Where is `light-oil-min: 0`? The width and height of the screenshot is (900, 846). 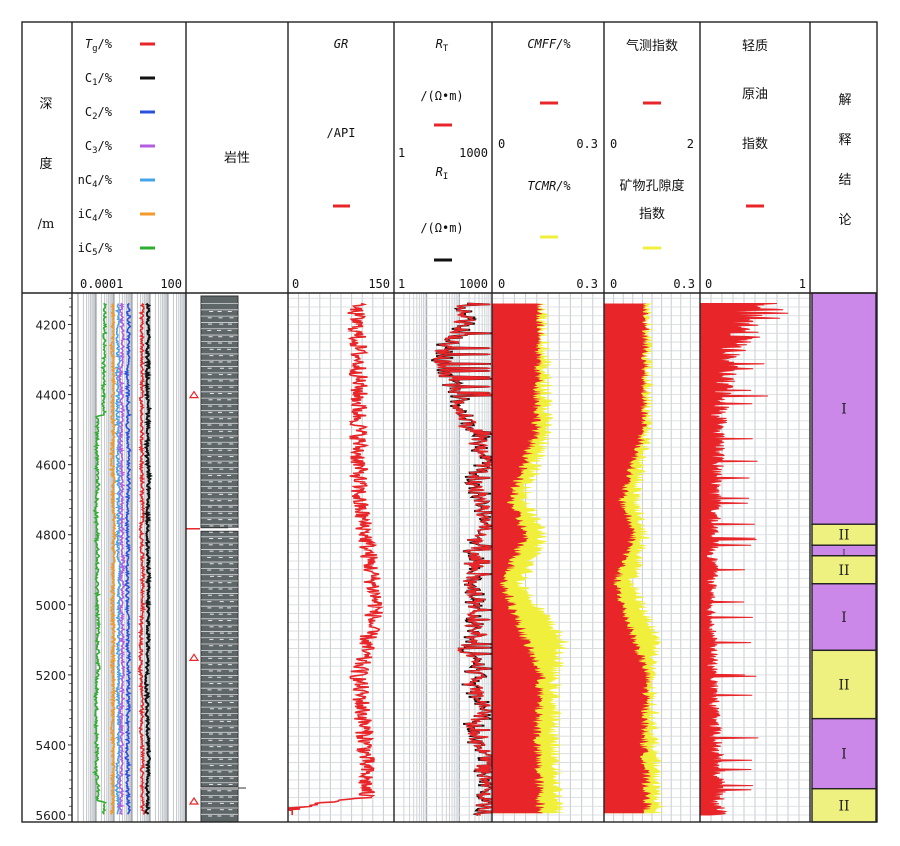 light-oil-min: 0 is located at coordinates (708, 284).